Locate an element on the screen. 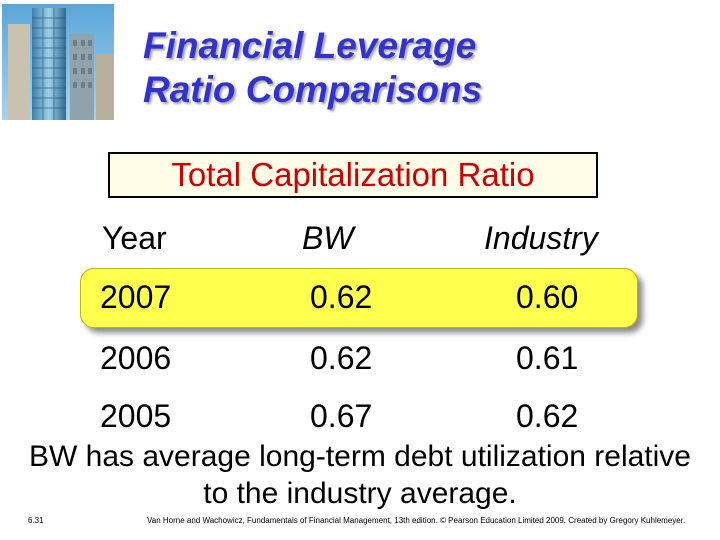 Image resolution: width=720 pixels, height=540 pixels. subtitle-box: Total Capitalization Ratio is located at coordinates (353, 175).